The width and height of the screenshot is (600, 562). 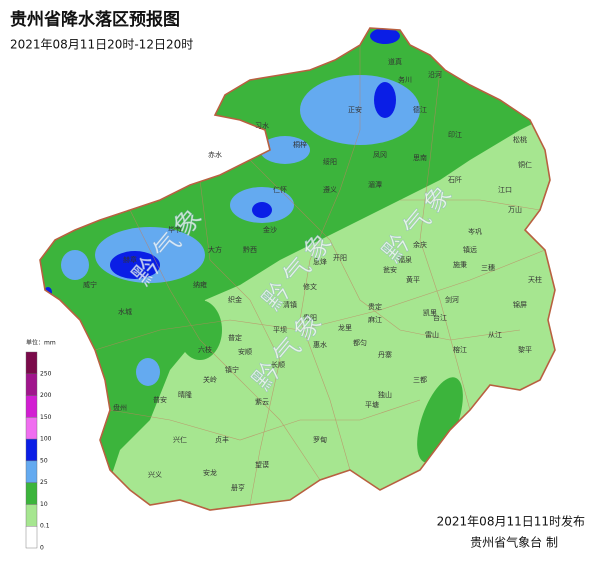 I want to click on place-label: 绥阳, so click(x=330, y=161).